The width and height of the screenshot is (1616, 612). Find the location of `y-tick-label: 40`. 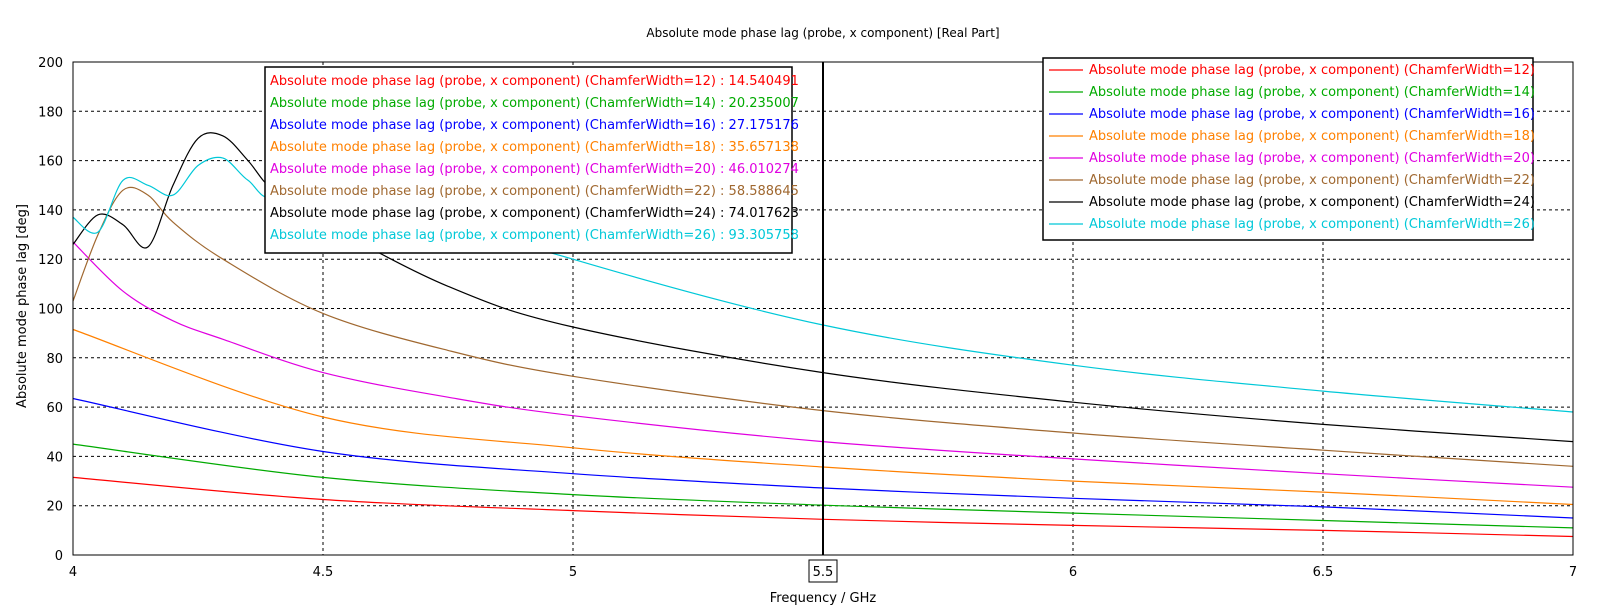

y-tick-label: 40 is located at coordinates (54, 457).